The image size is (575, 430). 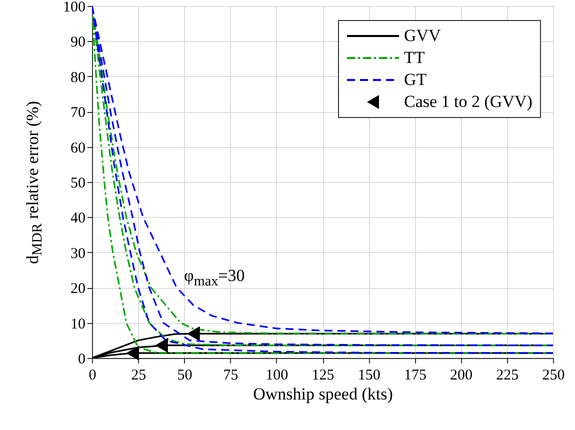 I want to click on y-tick-label: 10, so click(x=78, y=324).